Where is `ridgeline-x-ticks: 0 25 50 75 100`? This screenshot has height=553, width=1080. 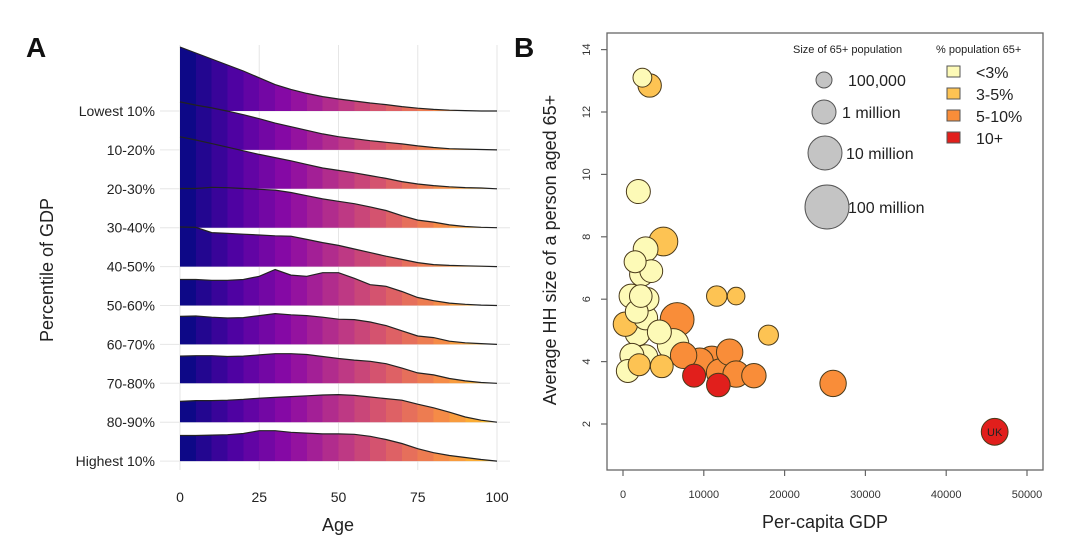
ridgeline-x-ticks: 0 25 50 75 100 is located at coordinates (342, 497).